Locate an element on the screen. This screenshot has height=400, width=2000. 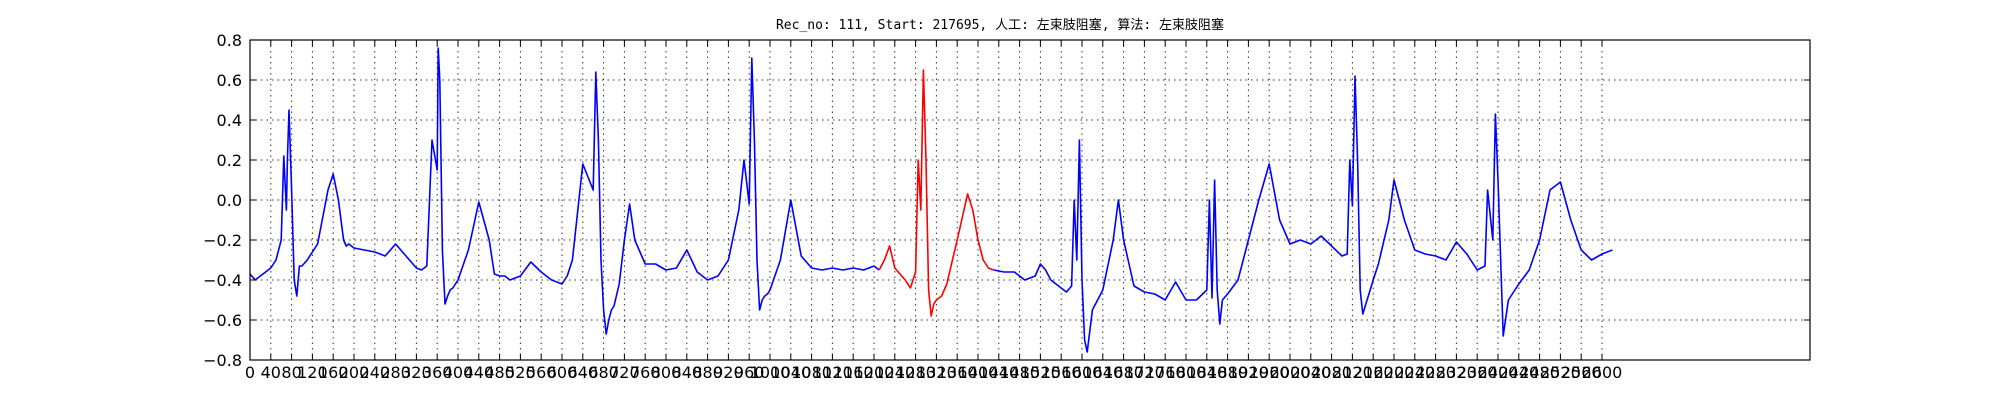
x-tick-label: 1520 is located at coordinates (1040, 372).